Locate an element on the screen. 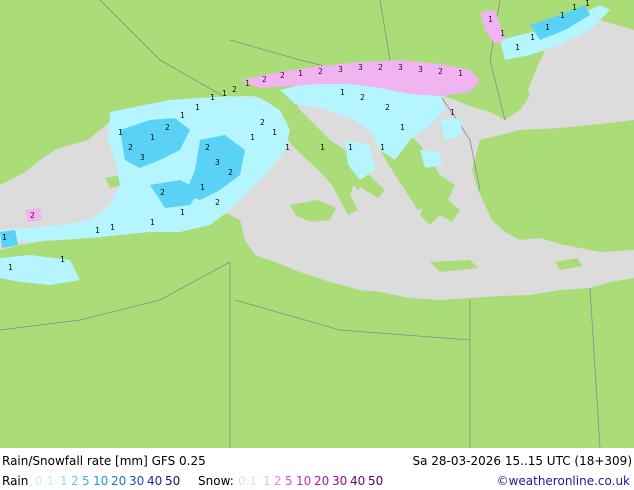 This screenshot has width=634, height=490. land-greece is located at coordinates (437, 197).